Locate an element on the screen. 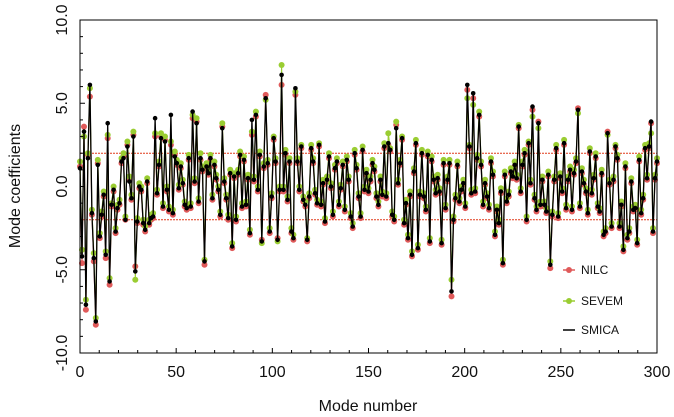 This screenshot has height=417, width=674. y-tick-label: 0.0 is located at coordinates (62, 186).